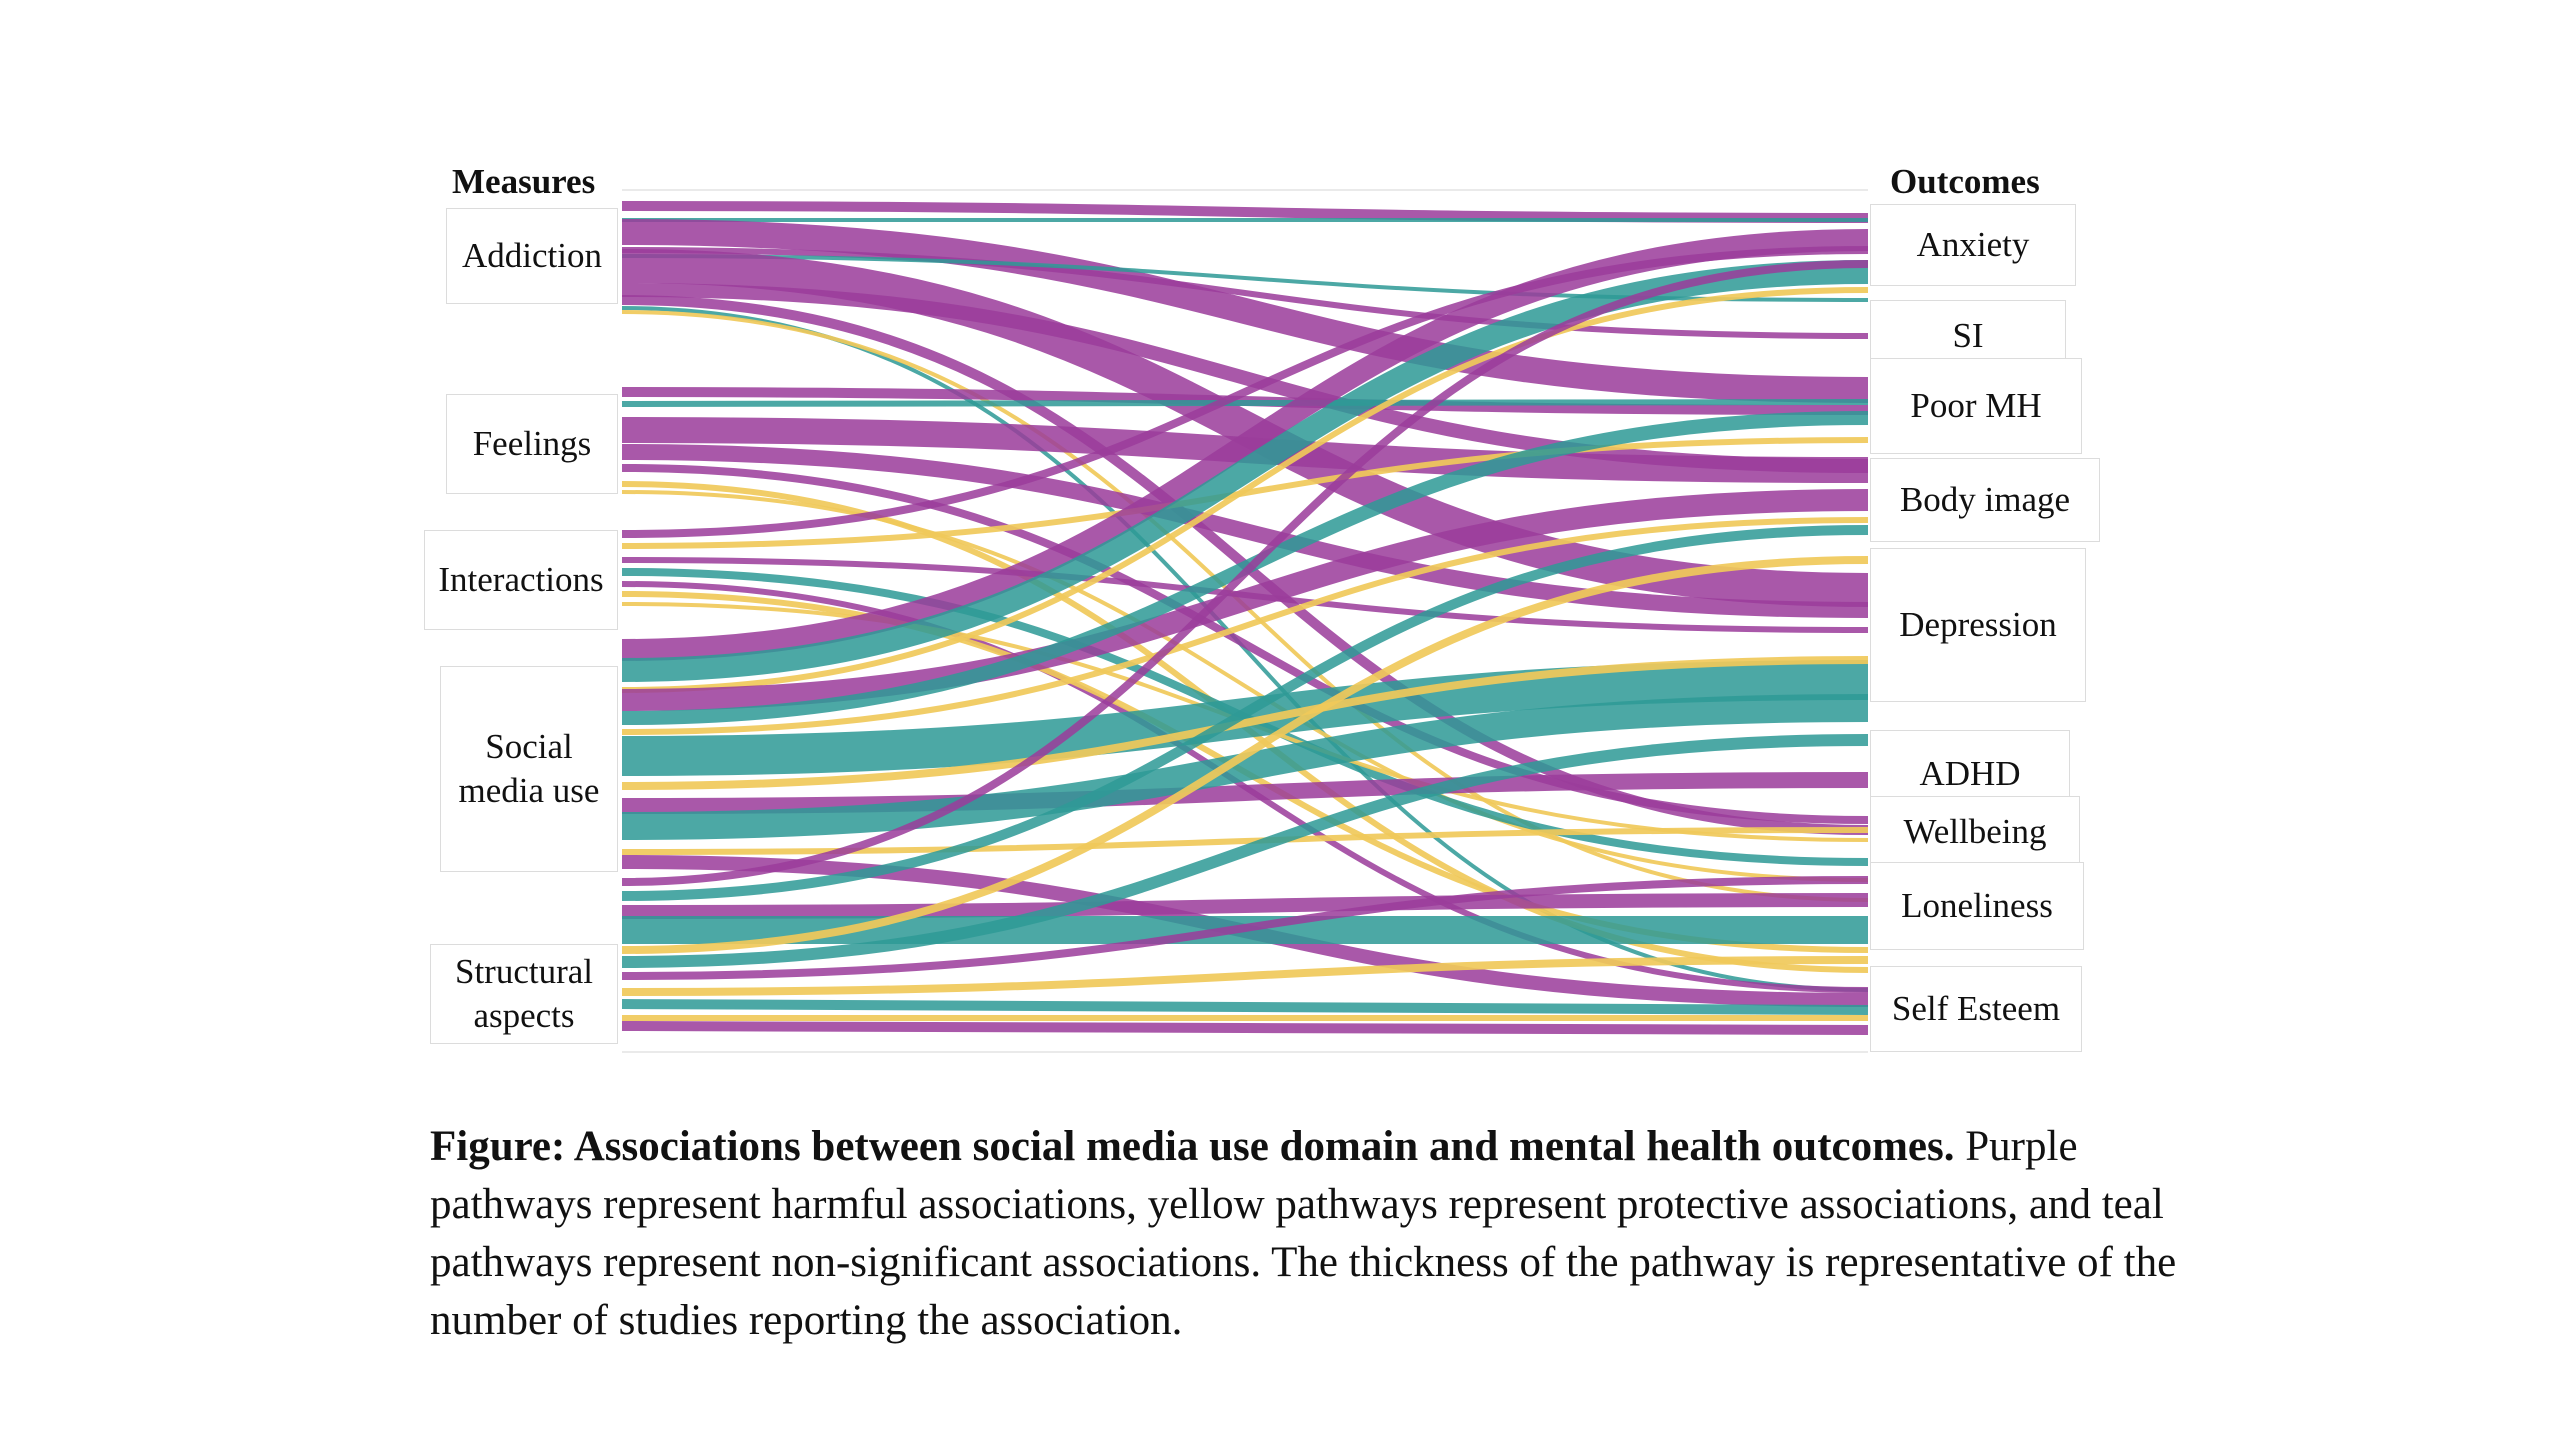 This screenshot has height=1440, width=2560. I want to click on pathway-social-bodyimage-harmful, so click(1245, 600).